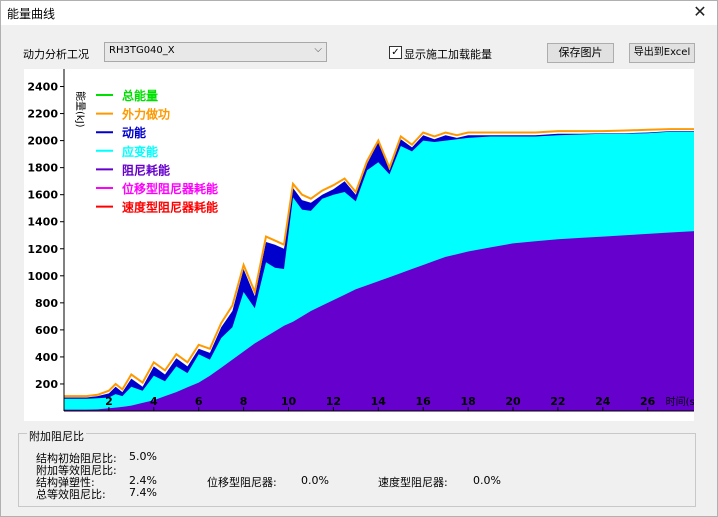 This screenshot has height=517, width=718. I want to click on y-tick-label: 800, so click(46, 303).